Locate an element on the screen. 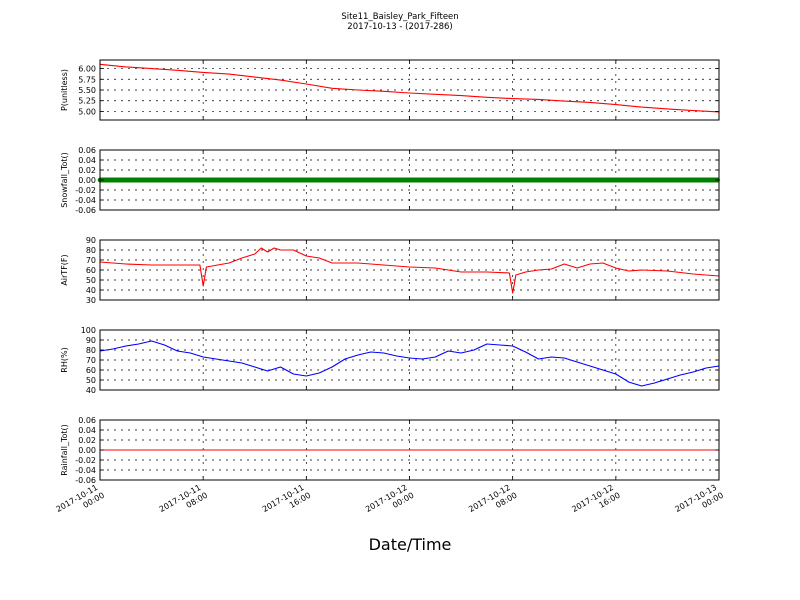  y-tick-label: 6.00 is located at coordinates (87, 69).